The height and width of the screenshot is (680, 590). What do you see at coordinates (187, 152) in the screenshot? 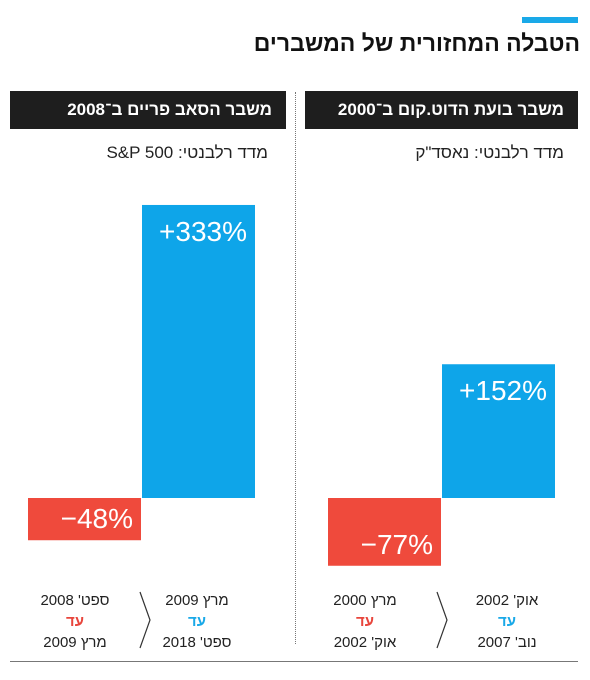
I see `panel-subtitle-subprime: מדד רלבנטי: S&P 500` at bounding box center [187, 152].